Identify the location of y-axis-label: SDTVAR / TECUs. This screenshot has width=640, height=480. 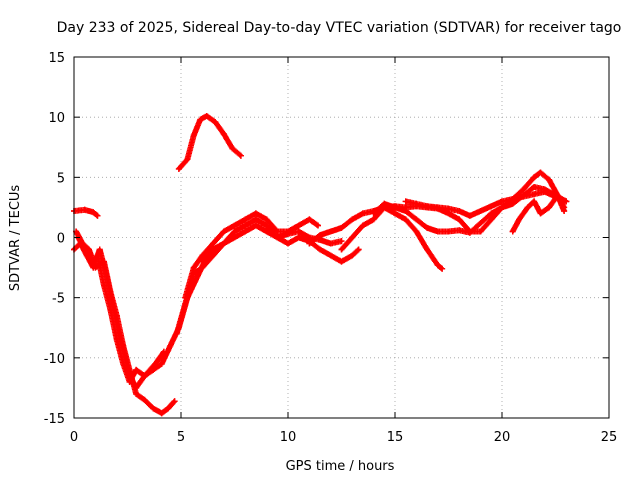
(15, 238).